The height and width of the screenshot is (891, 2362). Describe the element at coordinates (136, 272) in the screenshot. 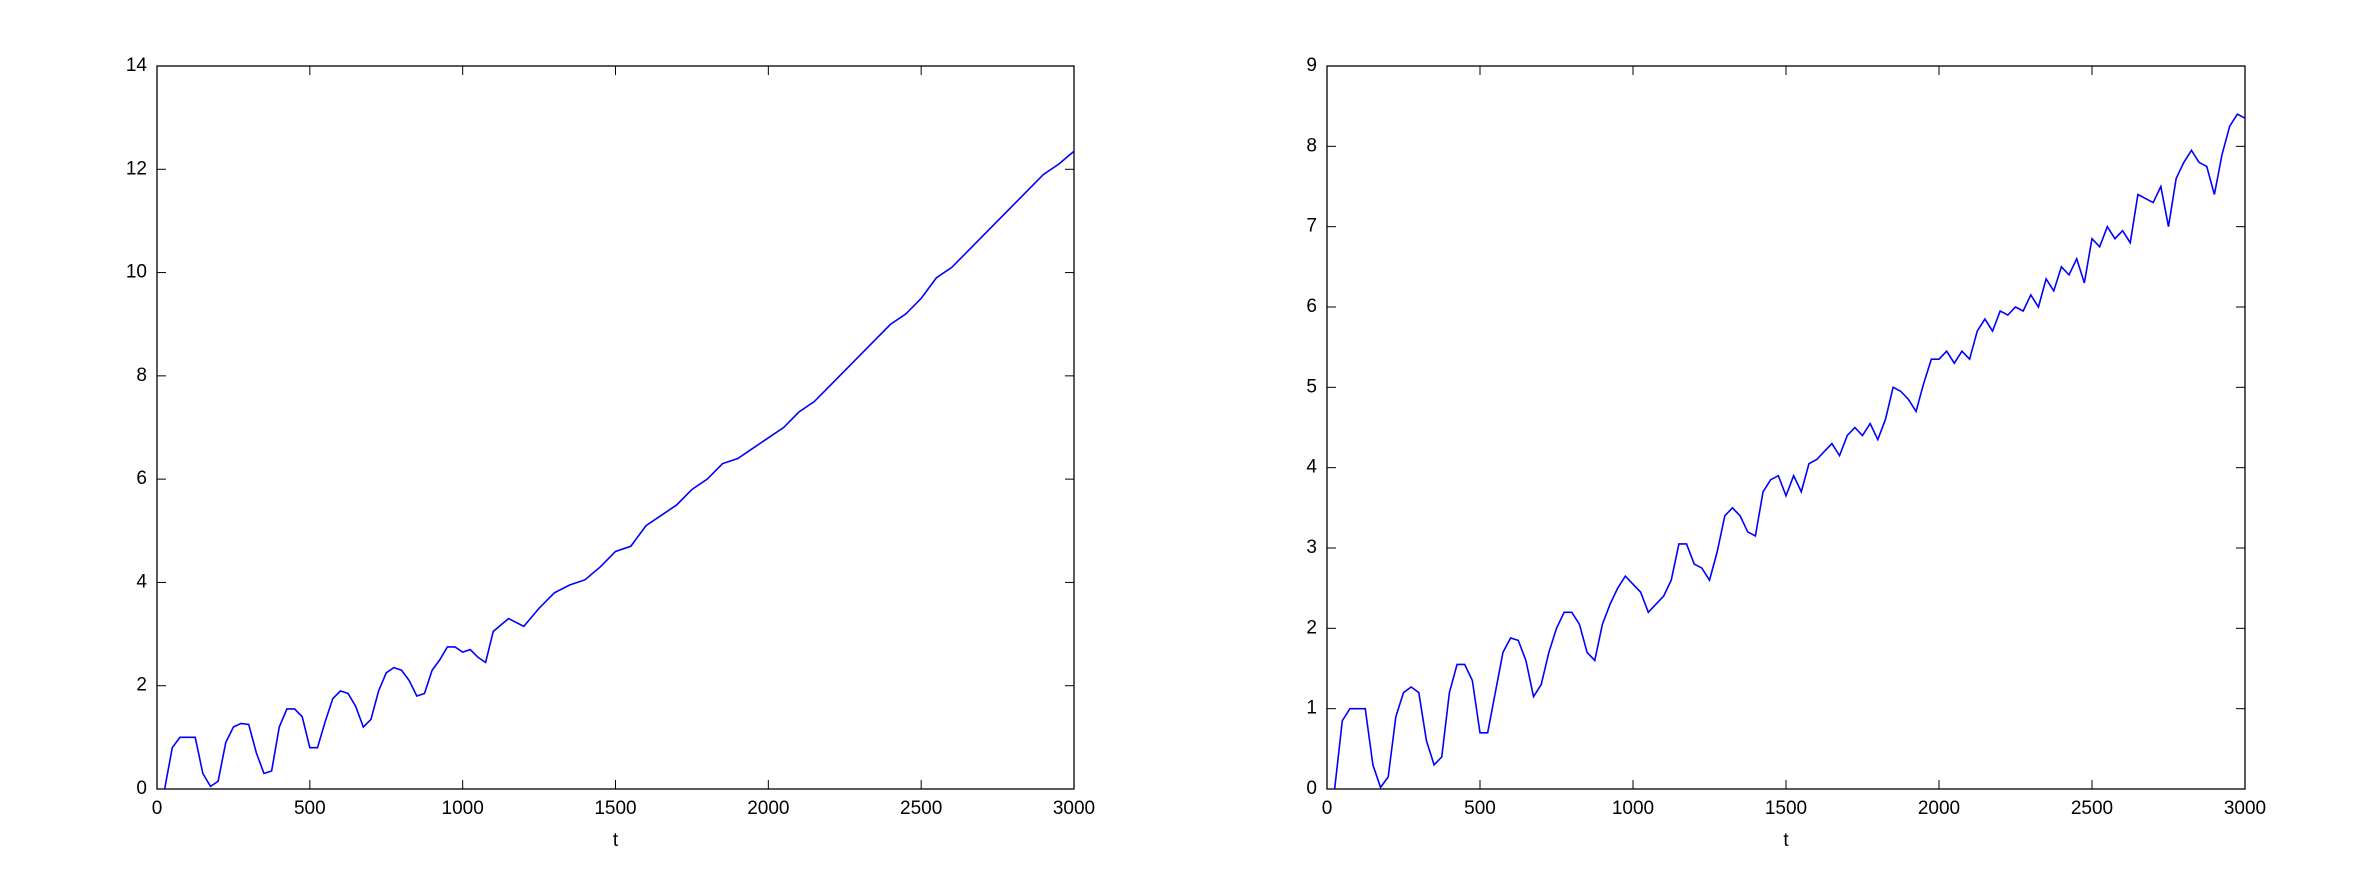

I see `y-tick-label: 10` at that location.